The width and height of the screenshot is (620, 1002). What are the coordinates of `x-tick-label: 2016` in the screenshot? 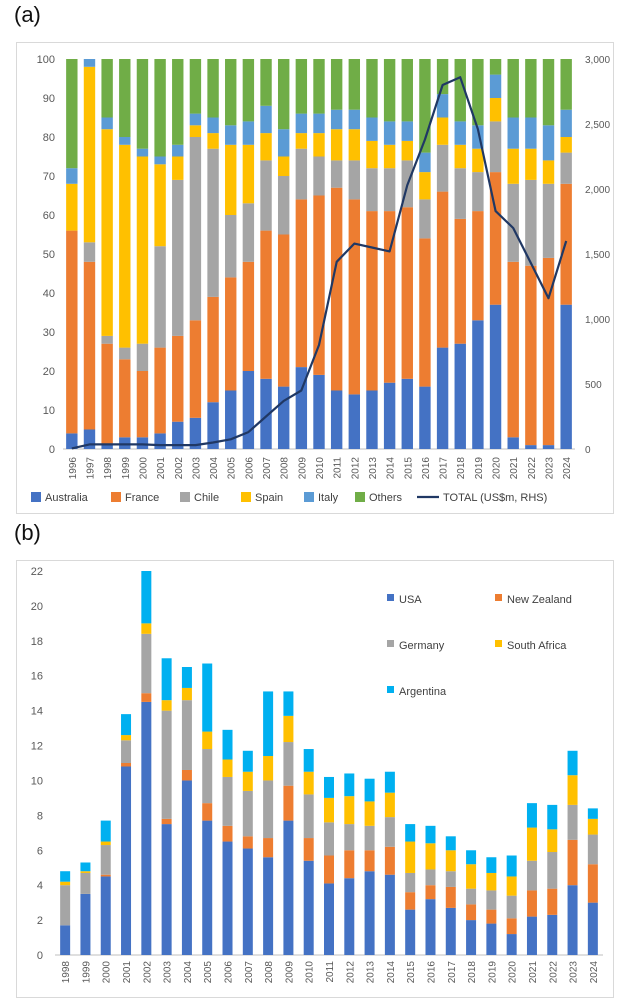 It's located at (431, 972).